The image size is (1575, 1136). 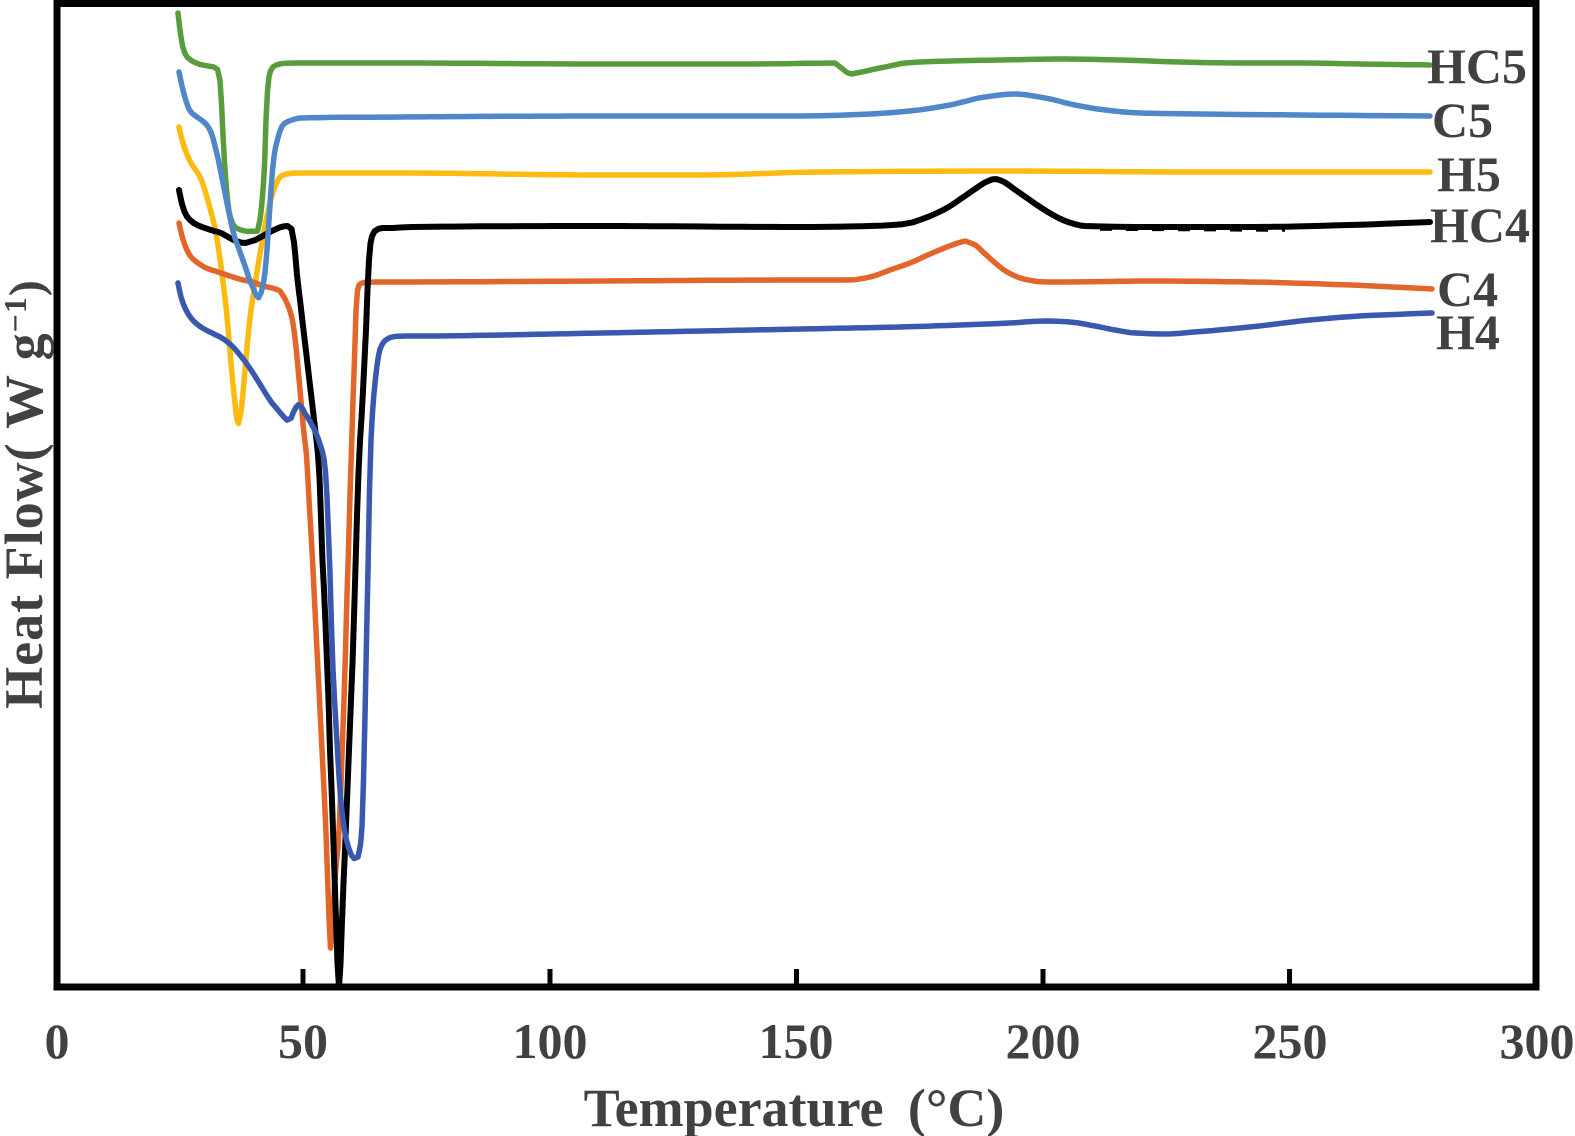 I want to click on svg-text: H5, so click(x=1469, y=174).